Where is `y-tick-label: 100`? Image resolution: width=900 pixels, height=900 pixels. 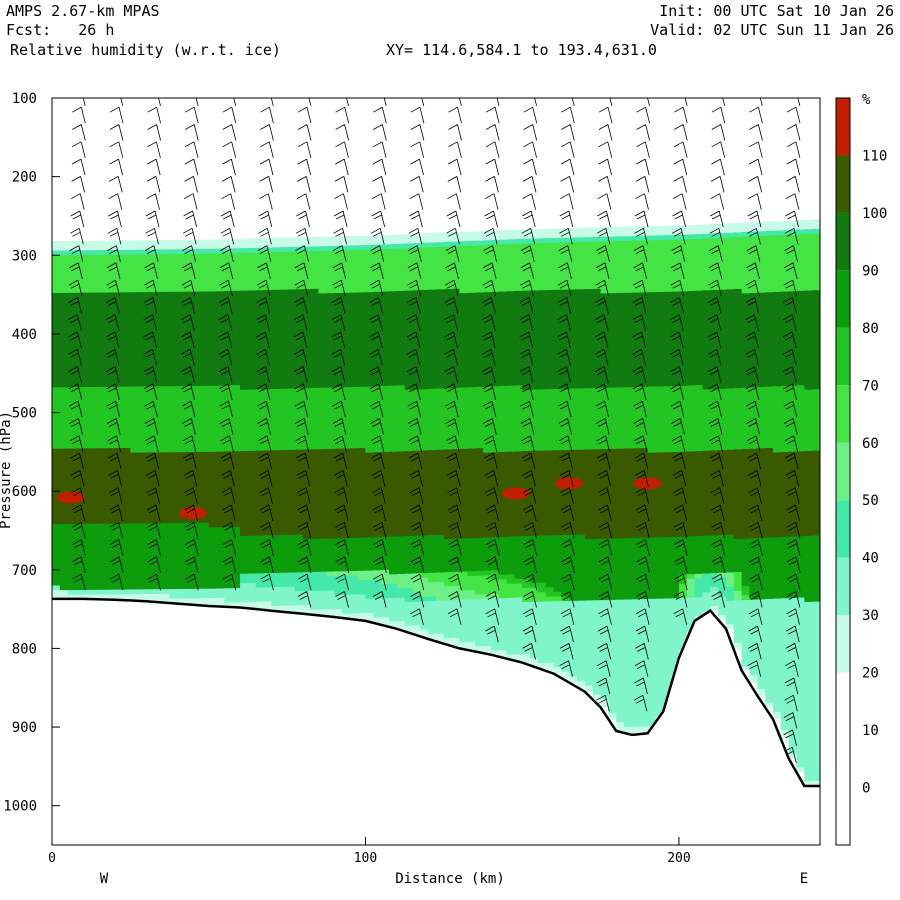
y-tick-label: 100 is located at coordinates (24, 99).